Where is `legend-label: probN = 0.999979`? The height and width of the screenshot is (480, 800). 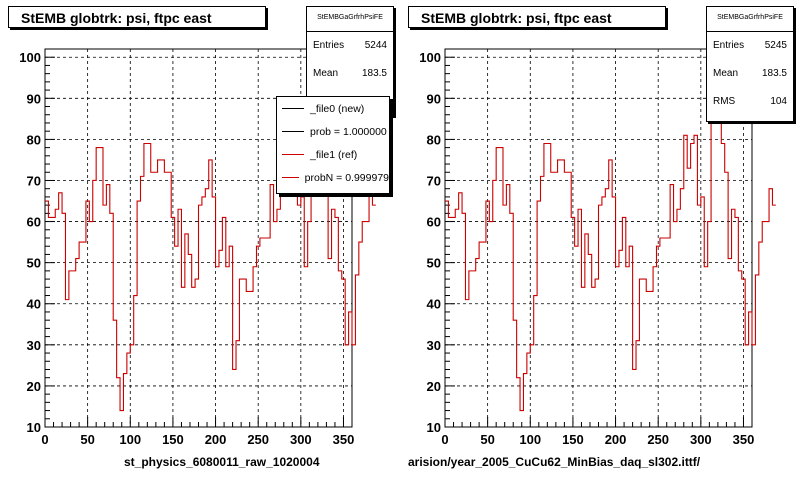
legend-label: probN = 0.999979 is located at coordinates (346, 177).